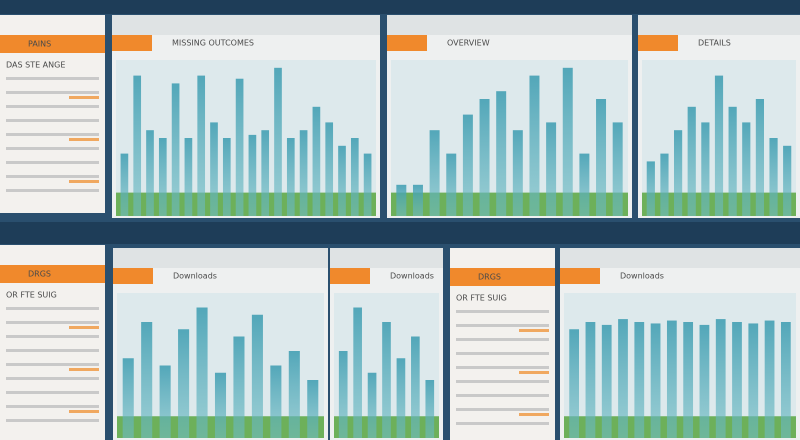 This screenshot has height=440, width=800. What do you see at coordinates (468, 43) in the screenshot?
I see `panel-title: OVERVIEW` at bounding box center [468, 43].